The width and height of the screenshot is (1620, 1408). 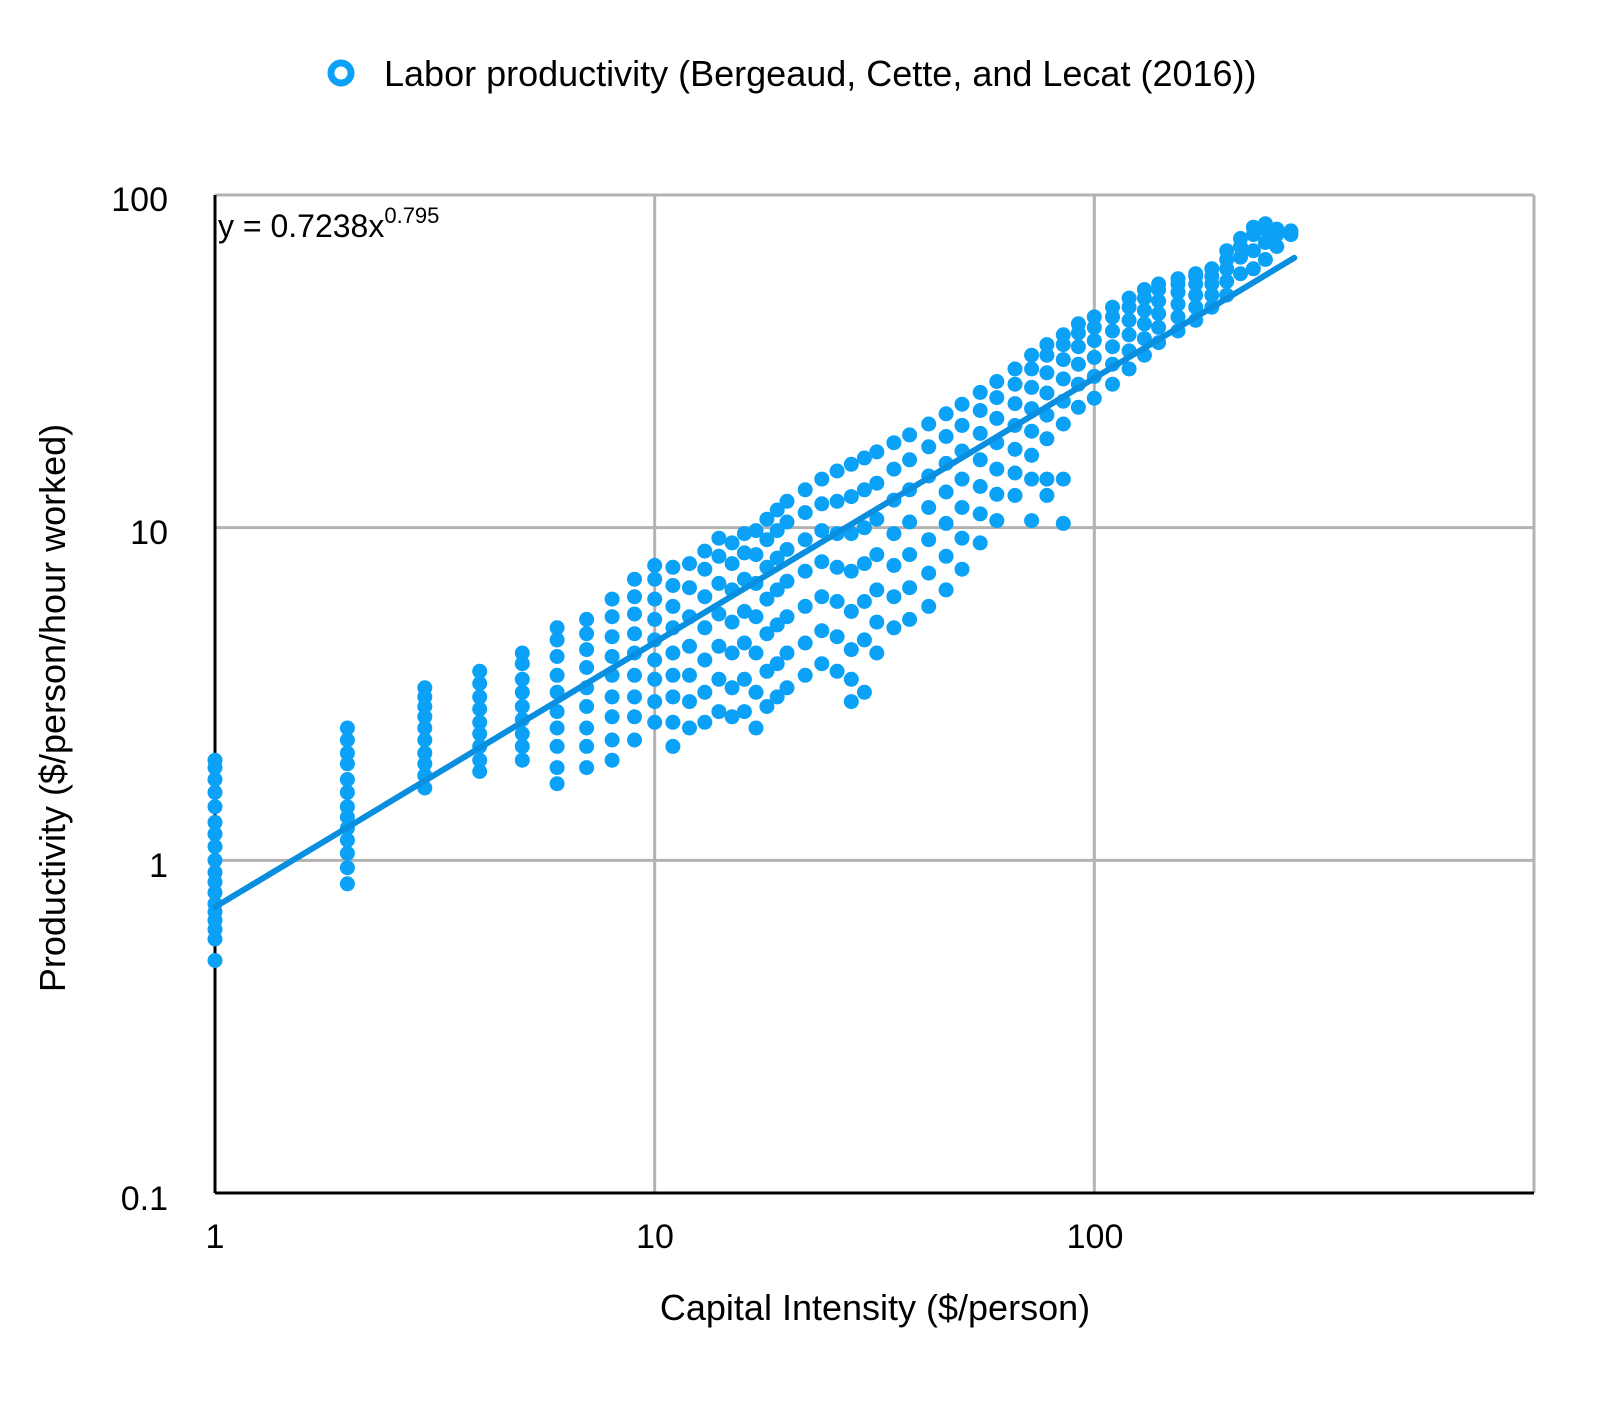 I want to click on y-tick-label-0-1: 0.1, so click(x=144, y=1199).